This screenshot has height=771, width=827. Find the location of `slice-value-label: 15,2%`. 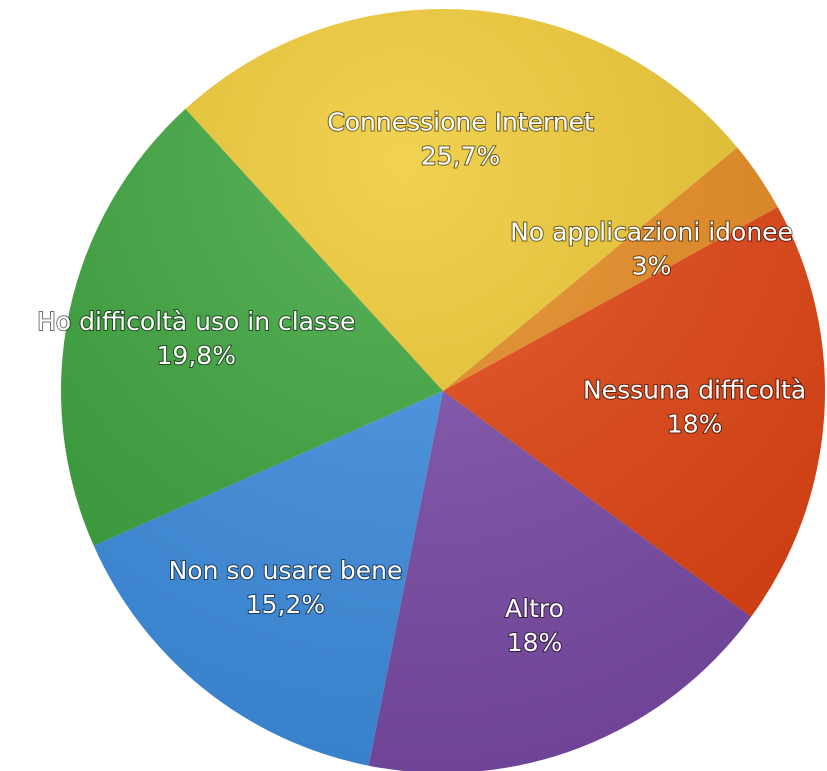

slice-value-label: 15,2% is located at coordinates (285, 604).